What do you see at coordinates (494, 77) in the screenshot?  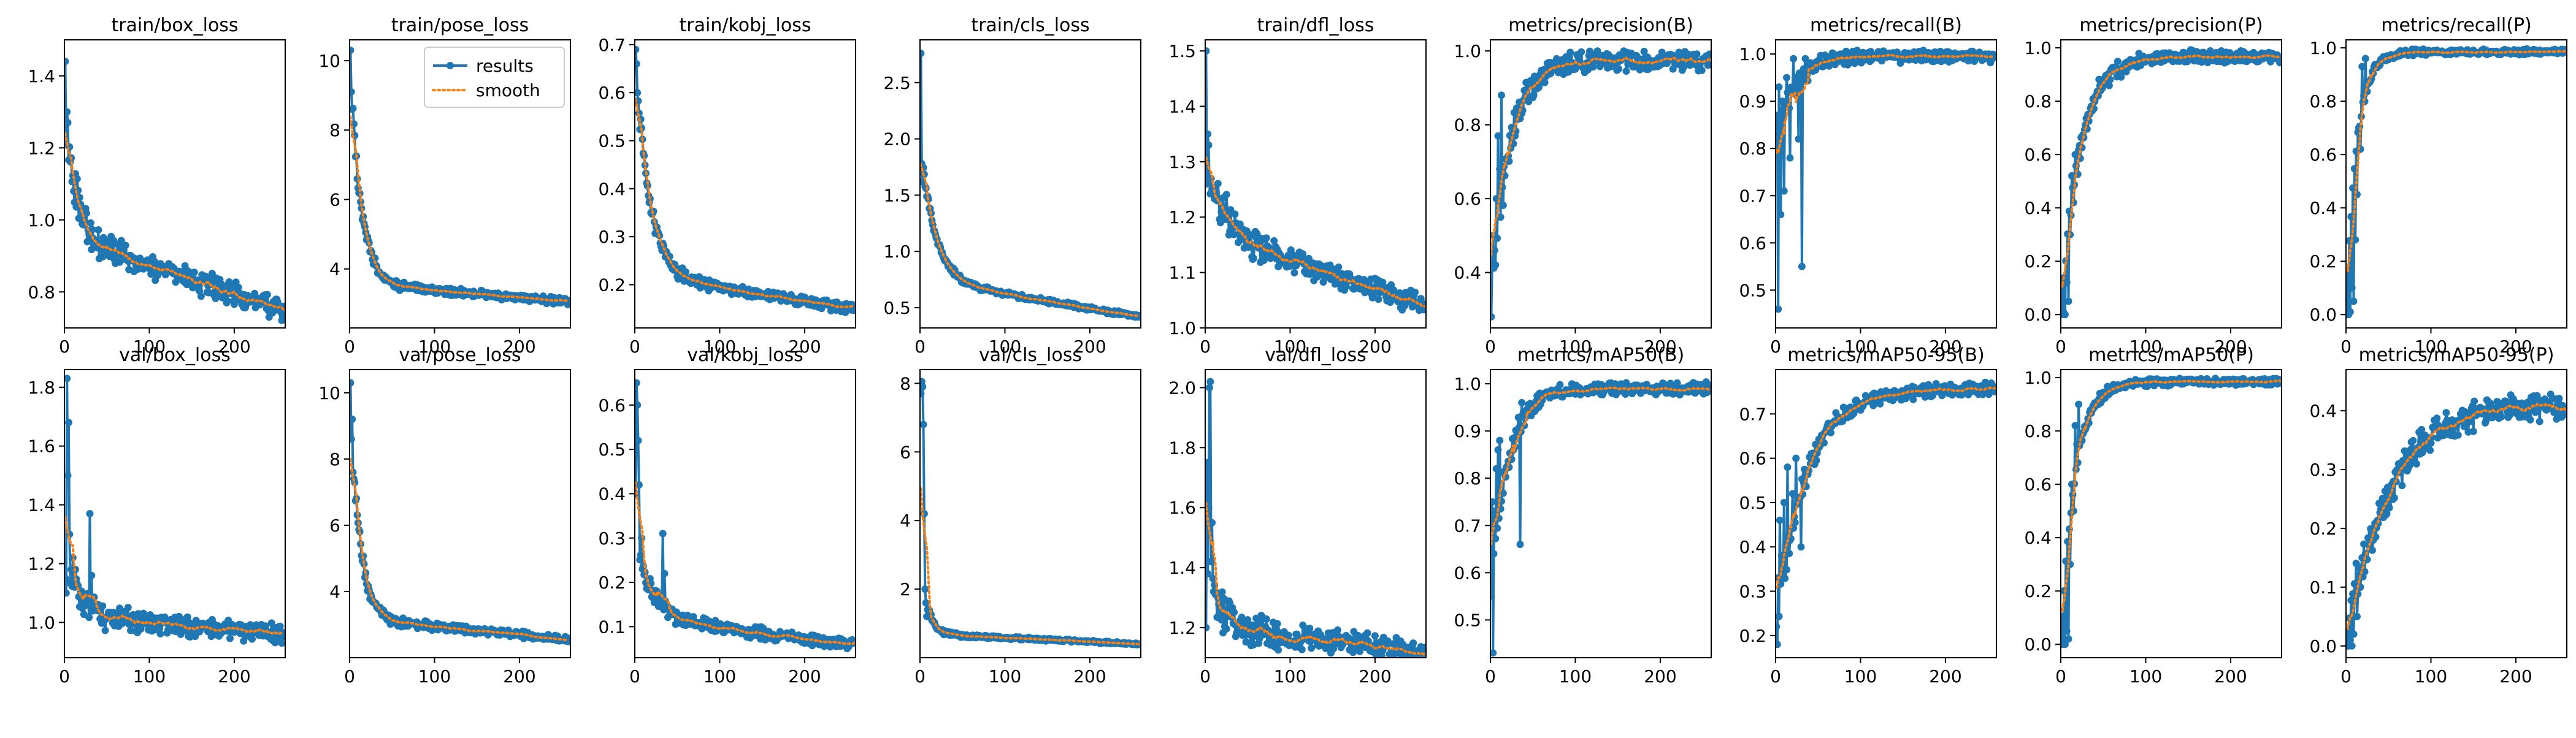 I see `legend: results smooth` at bounding box center [494, 77].